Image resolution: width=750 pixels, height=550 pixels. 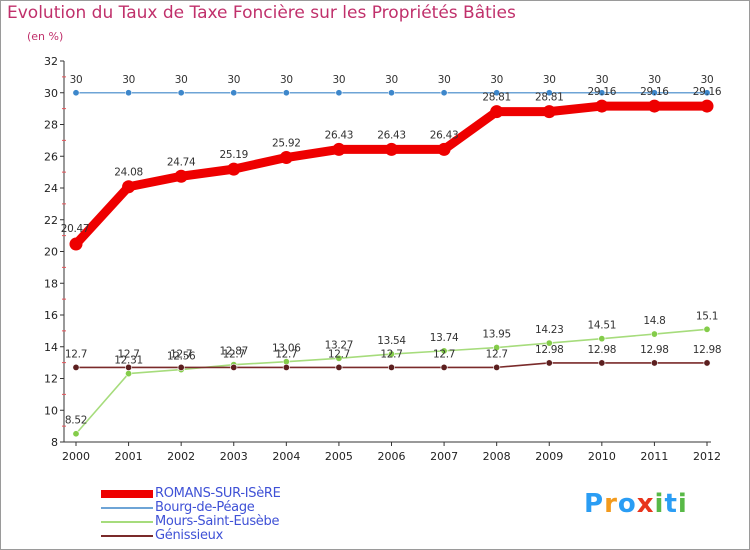 What do you see at coordinates (205, 507) in the screenshot?
I see `legend-label: Bourg-de-Péage` at bounding box center [205, 507].